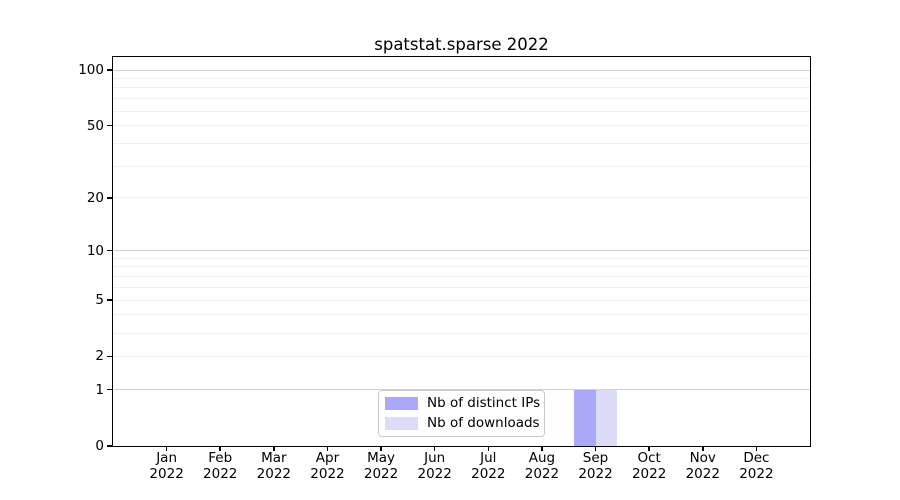 Image resolution: width=900 pixels, height=500 pixels. I want to click on legend-label-distinct-ips: Nb of distinct IPs, so click(484, 403).